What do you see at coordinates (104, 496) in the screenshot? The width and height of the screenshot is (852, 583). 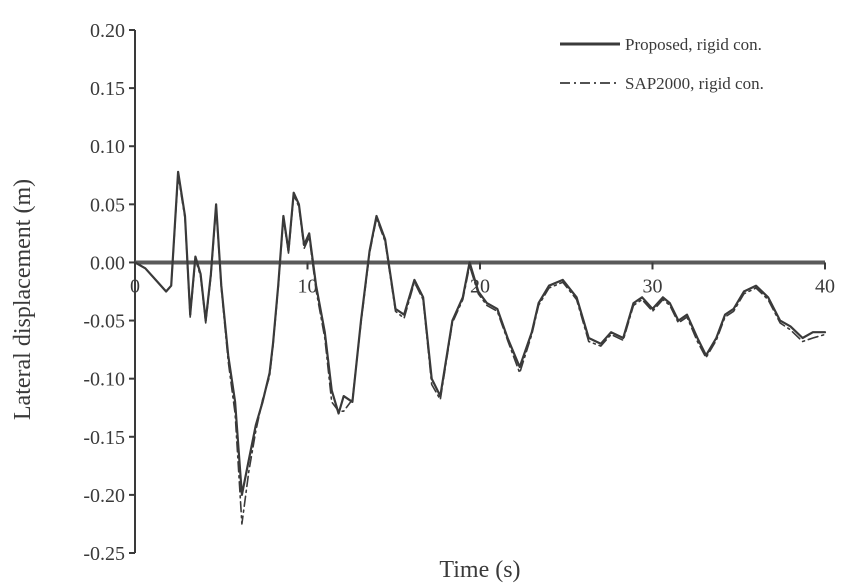 I see `y-tick-label: -0.20` at bounding box center [104, 496].